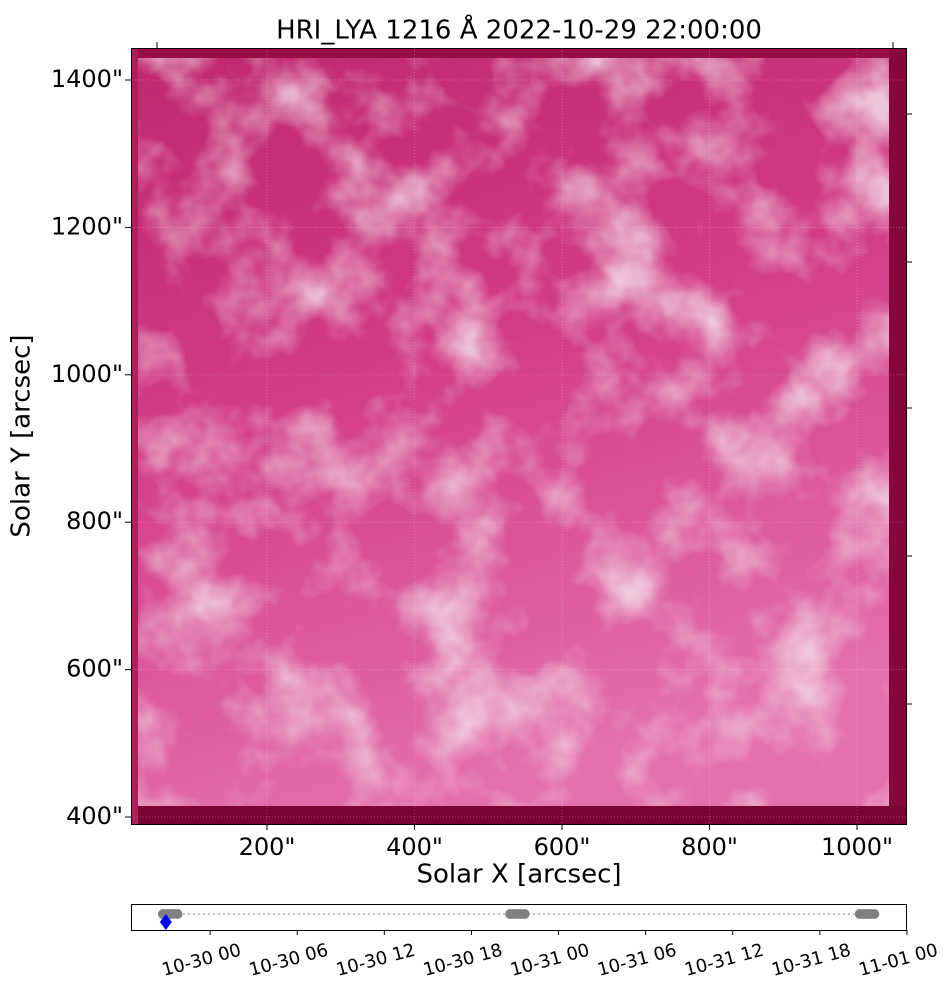 The image size is (950, 997). What do you see at coordinates (637, 960) in the screenshot?
I see `x-tick-label: 10-31 06` at bounding box center [637, 960].